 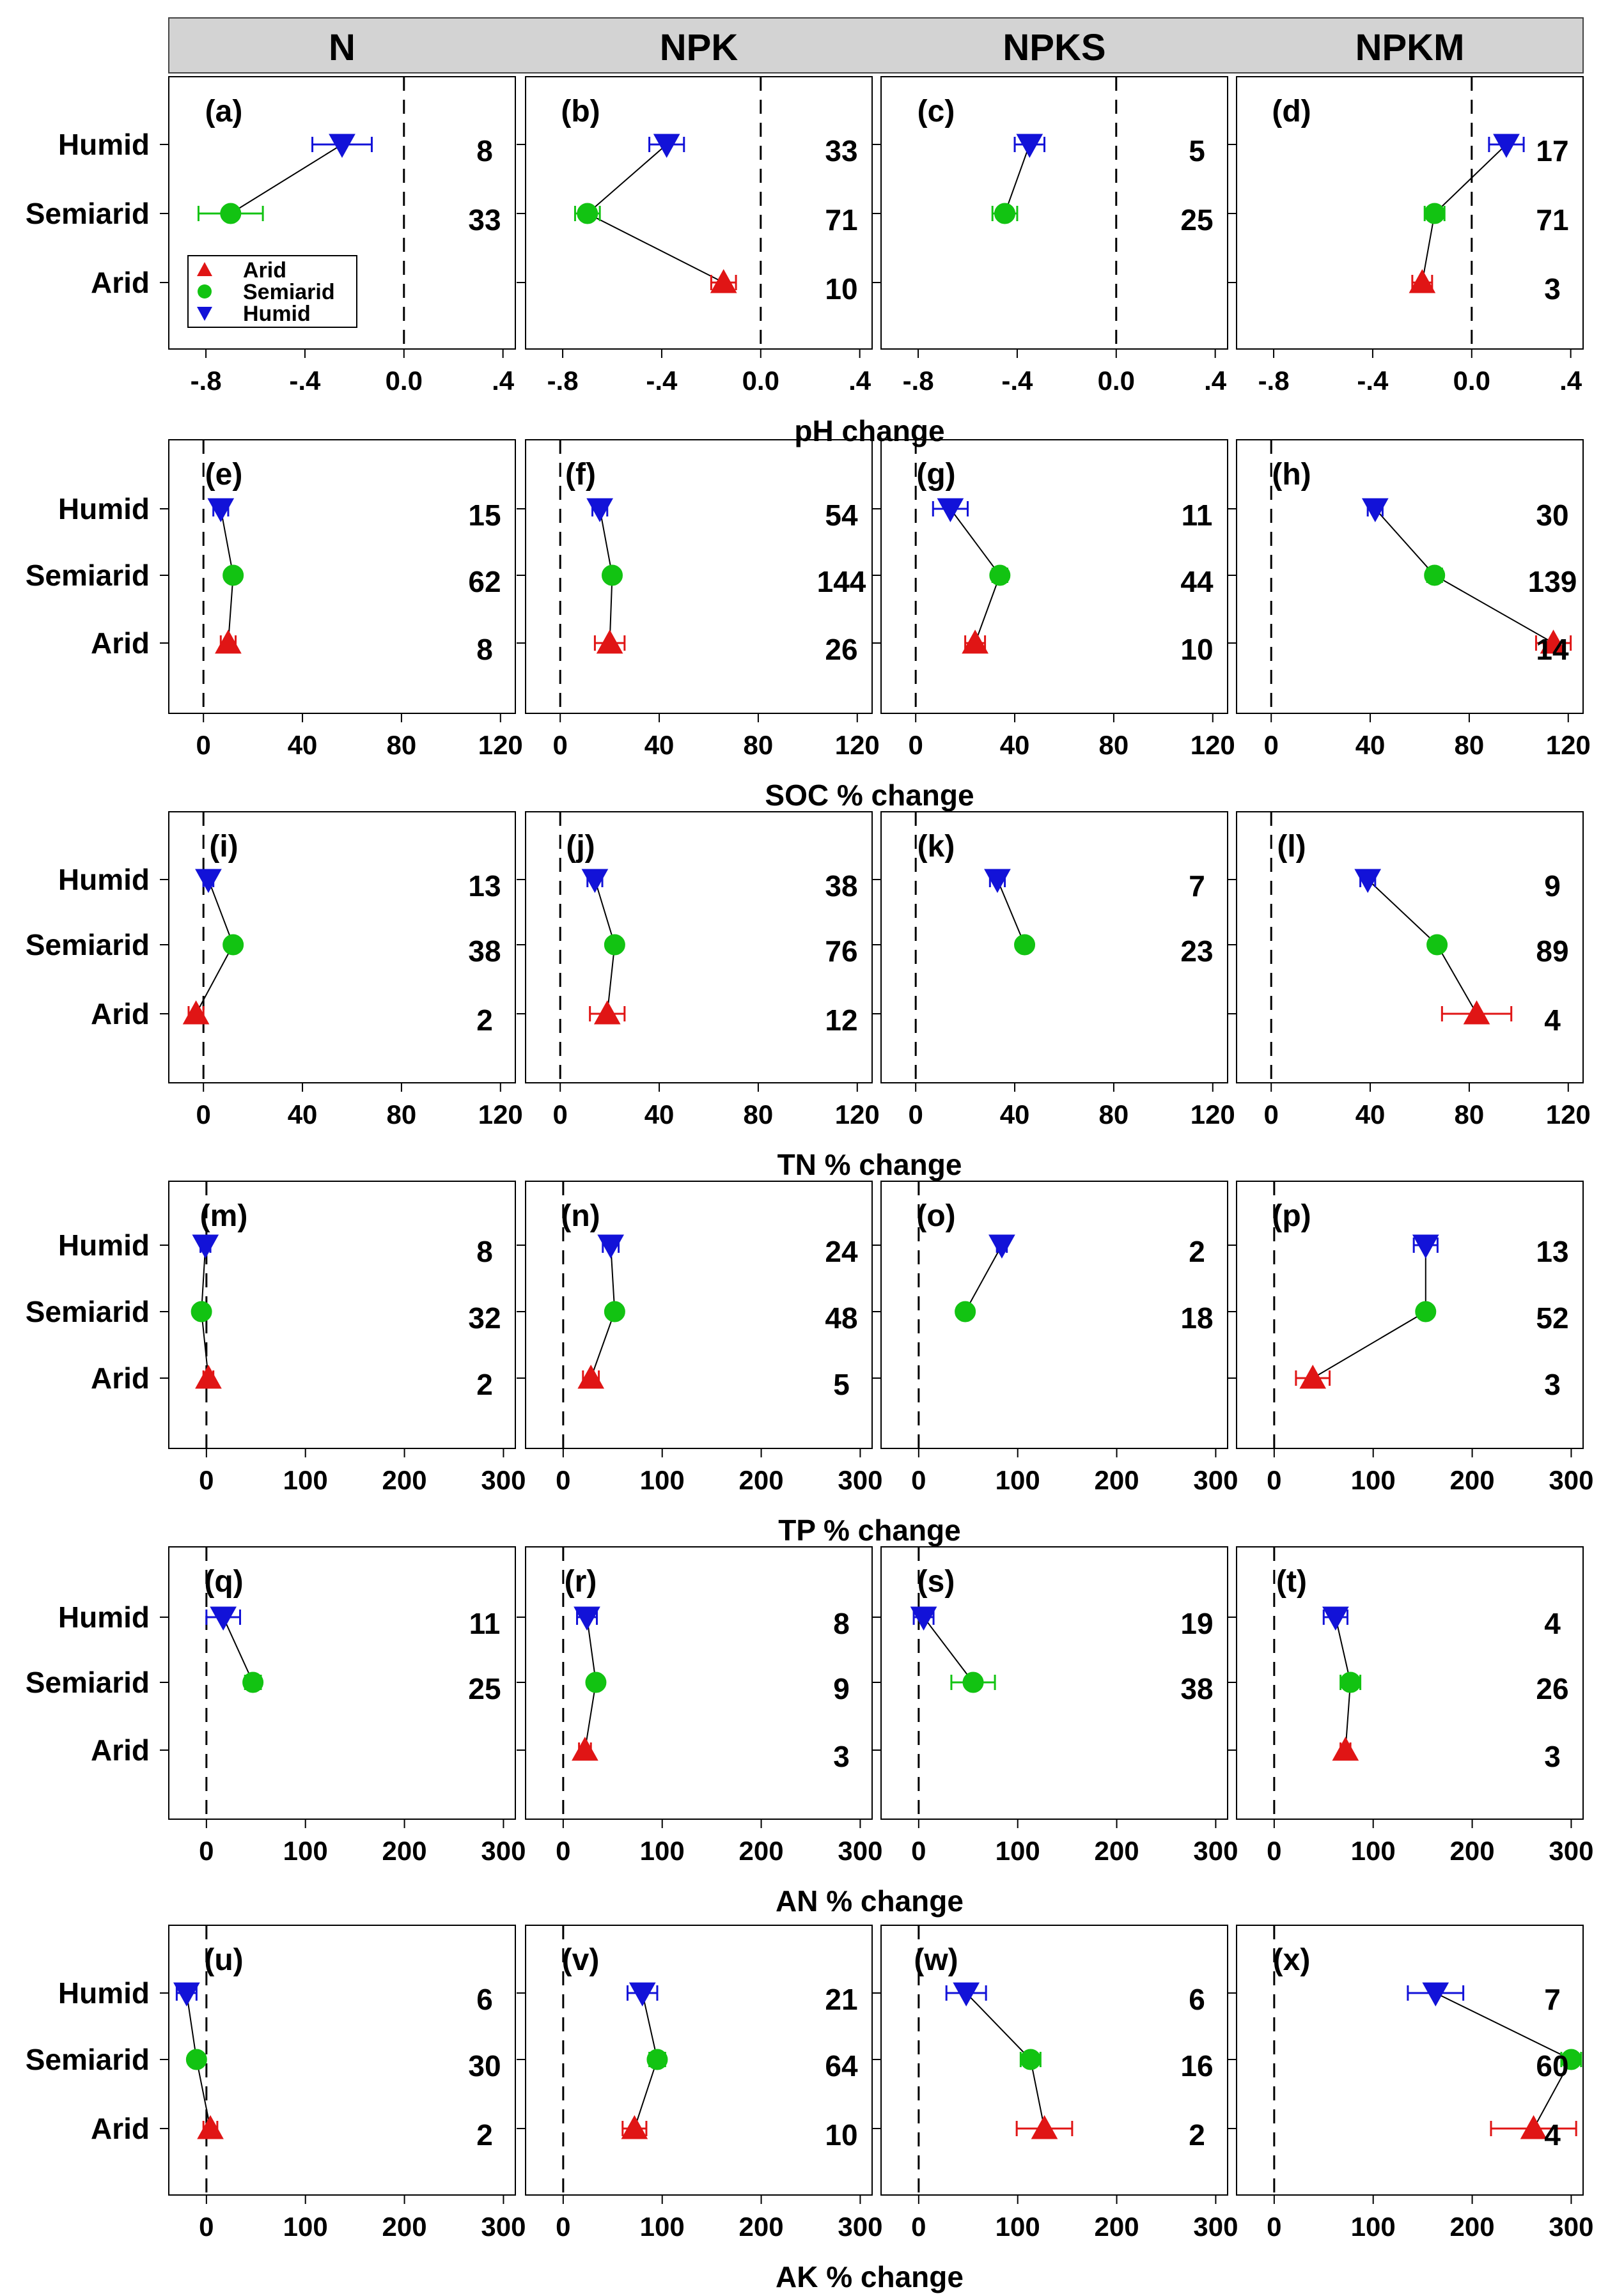 I want to click on panel-p: 0 100 200 300 (p) 13 52 3, so click(x=1411, y=1338).